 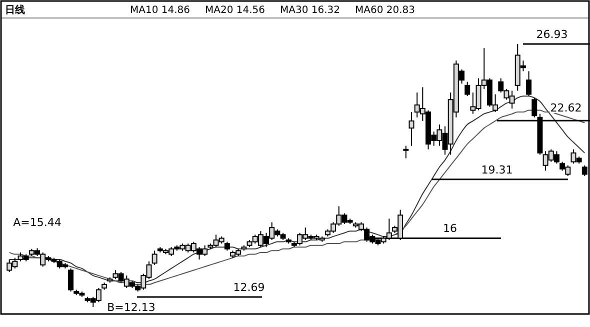 What do you see at coordinates (385, 10) in the screenshot?
I see `text: MA60 20.83` at bounding box center [385, 10].